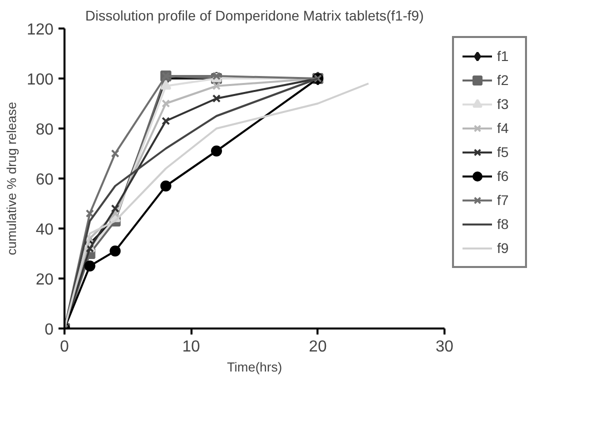 The image size is (601, 430). I want to click on legend-label: f9, so click(503, 248).